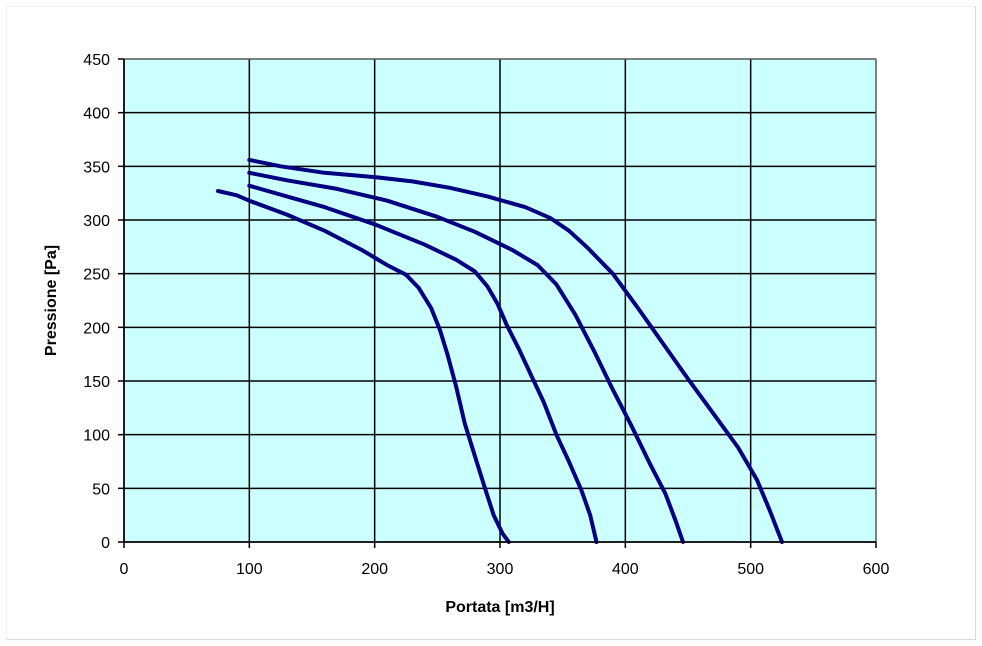 The image size is (982, 646). What do you see at coordinates (51, 300) in the screenshot?
I see `y-axis-label: Pressione [Pa]` at bounding box center [51, 300].